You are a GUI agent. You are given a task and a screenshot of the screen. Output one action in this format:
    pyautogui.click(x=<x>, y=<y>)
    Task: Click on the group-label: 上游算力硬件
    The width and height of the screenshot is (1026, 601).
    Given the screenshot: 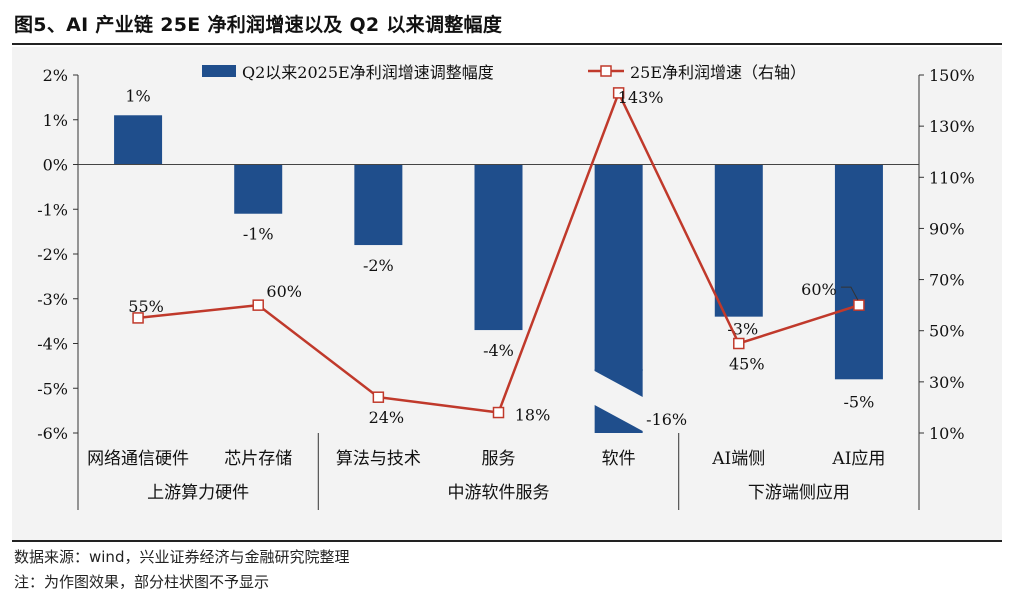 What is the action you would take?
    pyautogui.click(x=198, y=493)
    